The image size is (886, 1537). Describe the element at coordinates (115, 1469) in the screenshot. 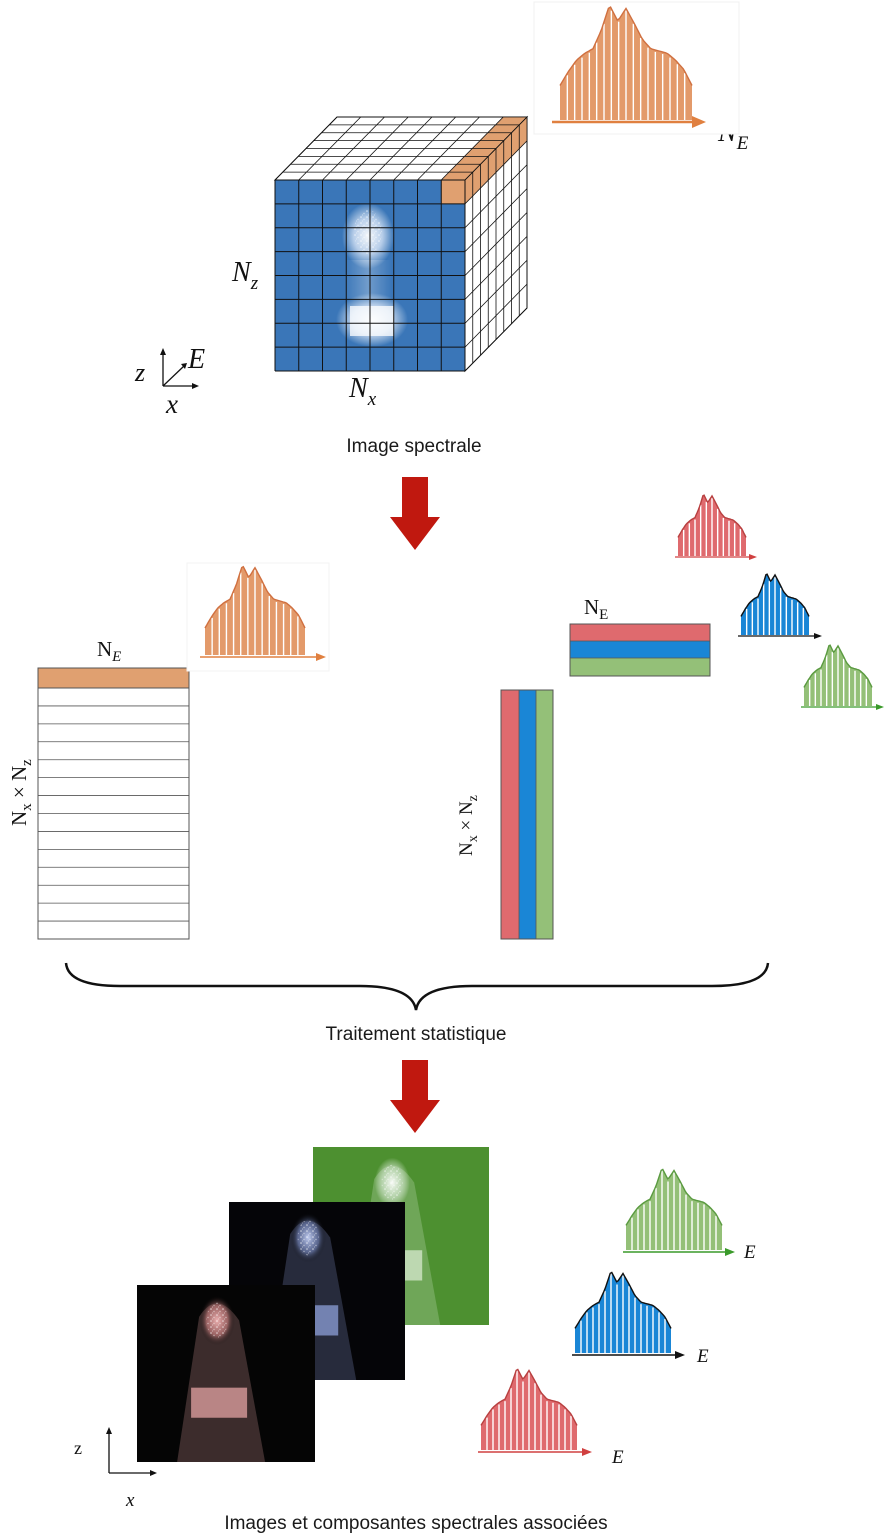

I see `output-axes-icon: z x` at that location.